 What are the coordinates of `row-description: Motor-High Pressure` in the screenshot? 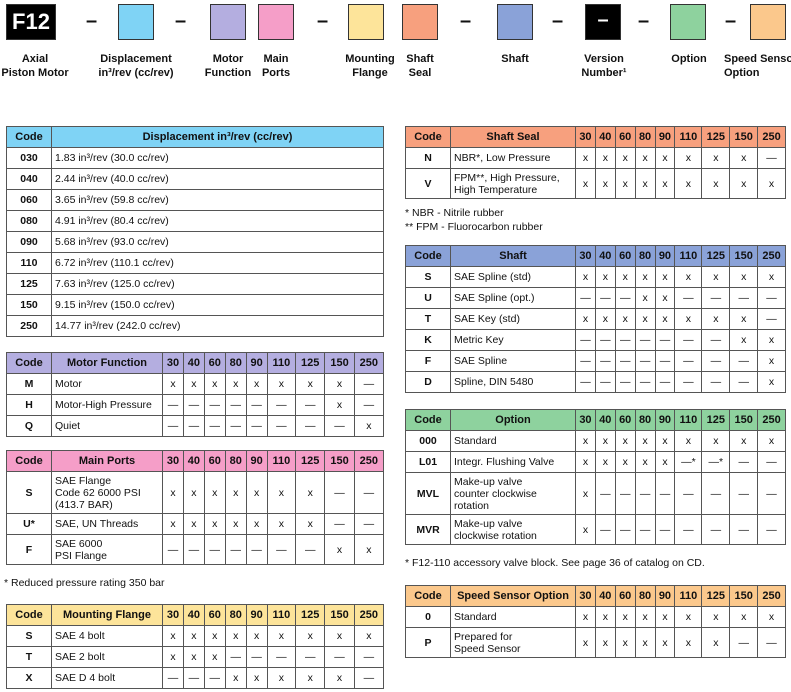 It's located at (107, 405).